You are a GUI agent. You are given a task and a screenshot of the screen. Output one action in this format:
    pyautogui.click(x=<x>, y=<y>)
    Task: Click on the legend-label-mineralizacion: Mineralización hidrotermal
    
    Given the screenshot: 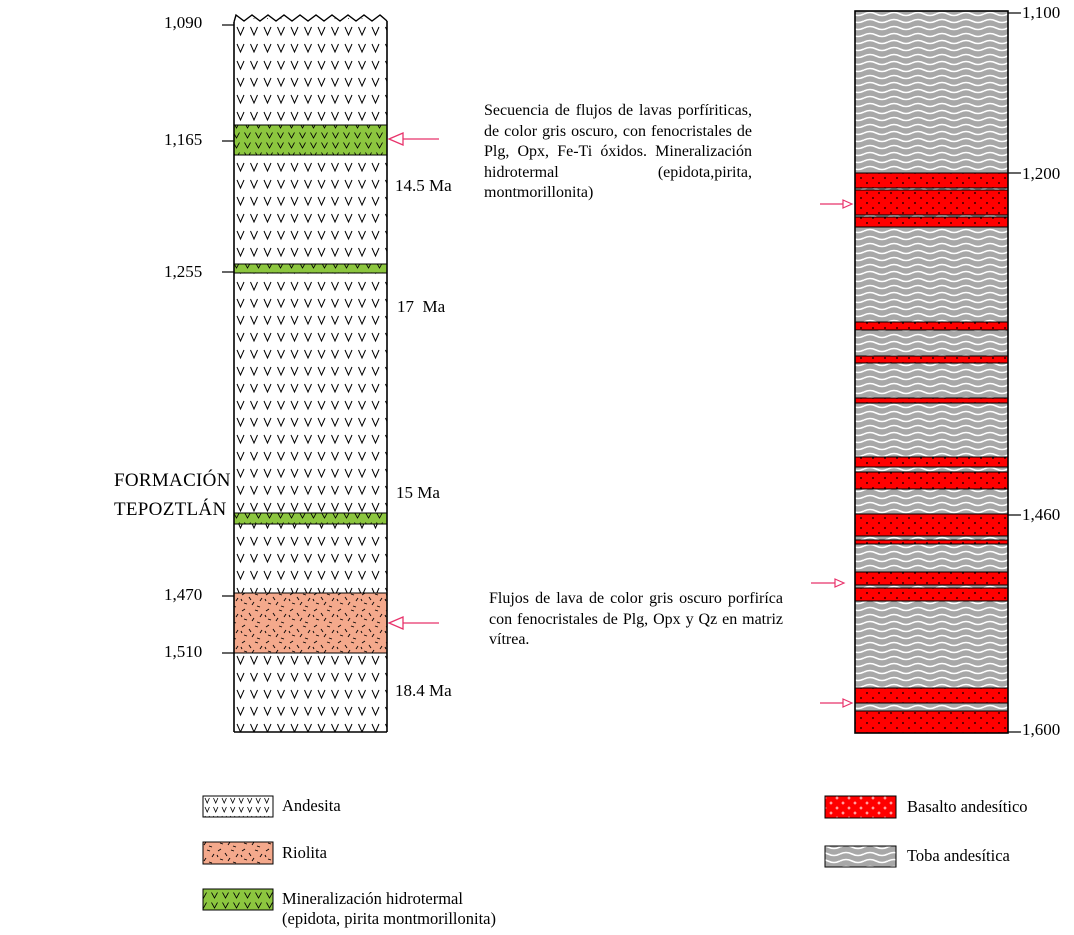 What is the action you would take?
    pyautogui.click(x=372, y=898)
    